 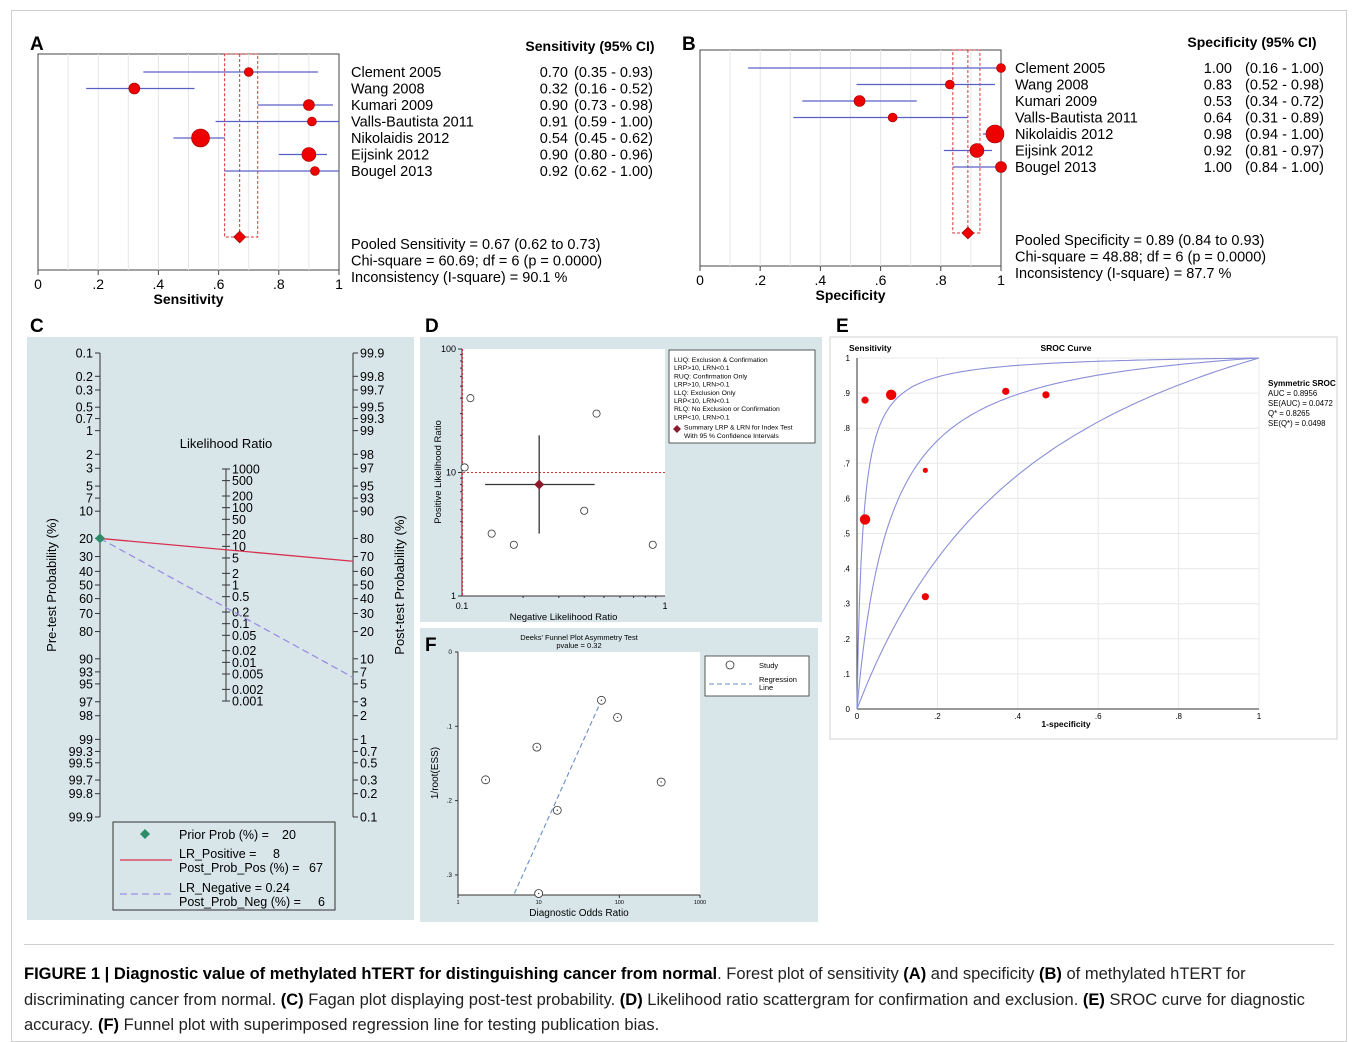 What do you see at coordinates (702, 417) in the screenshot?
I see `legend-text: LRP<10, LRN>0.1` at bounding box center [702, 417].